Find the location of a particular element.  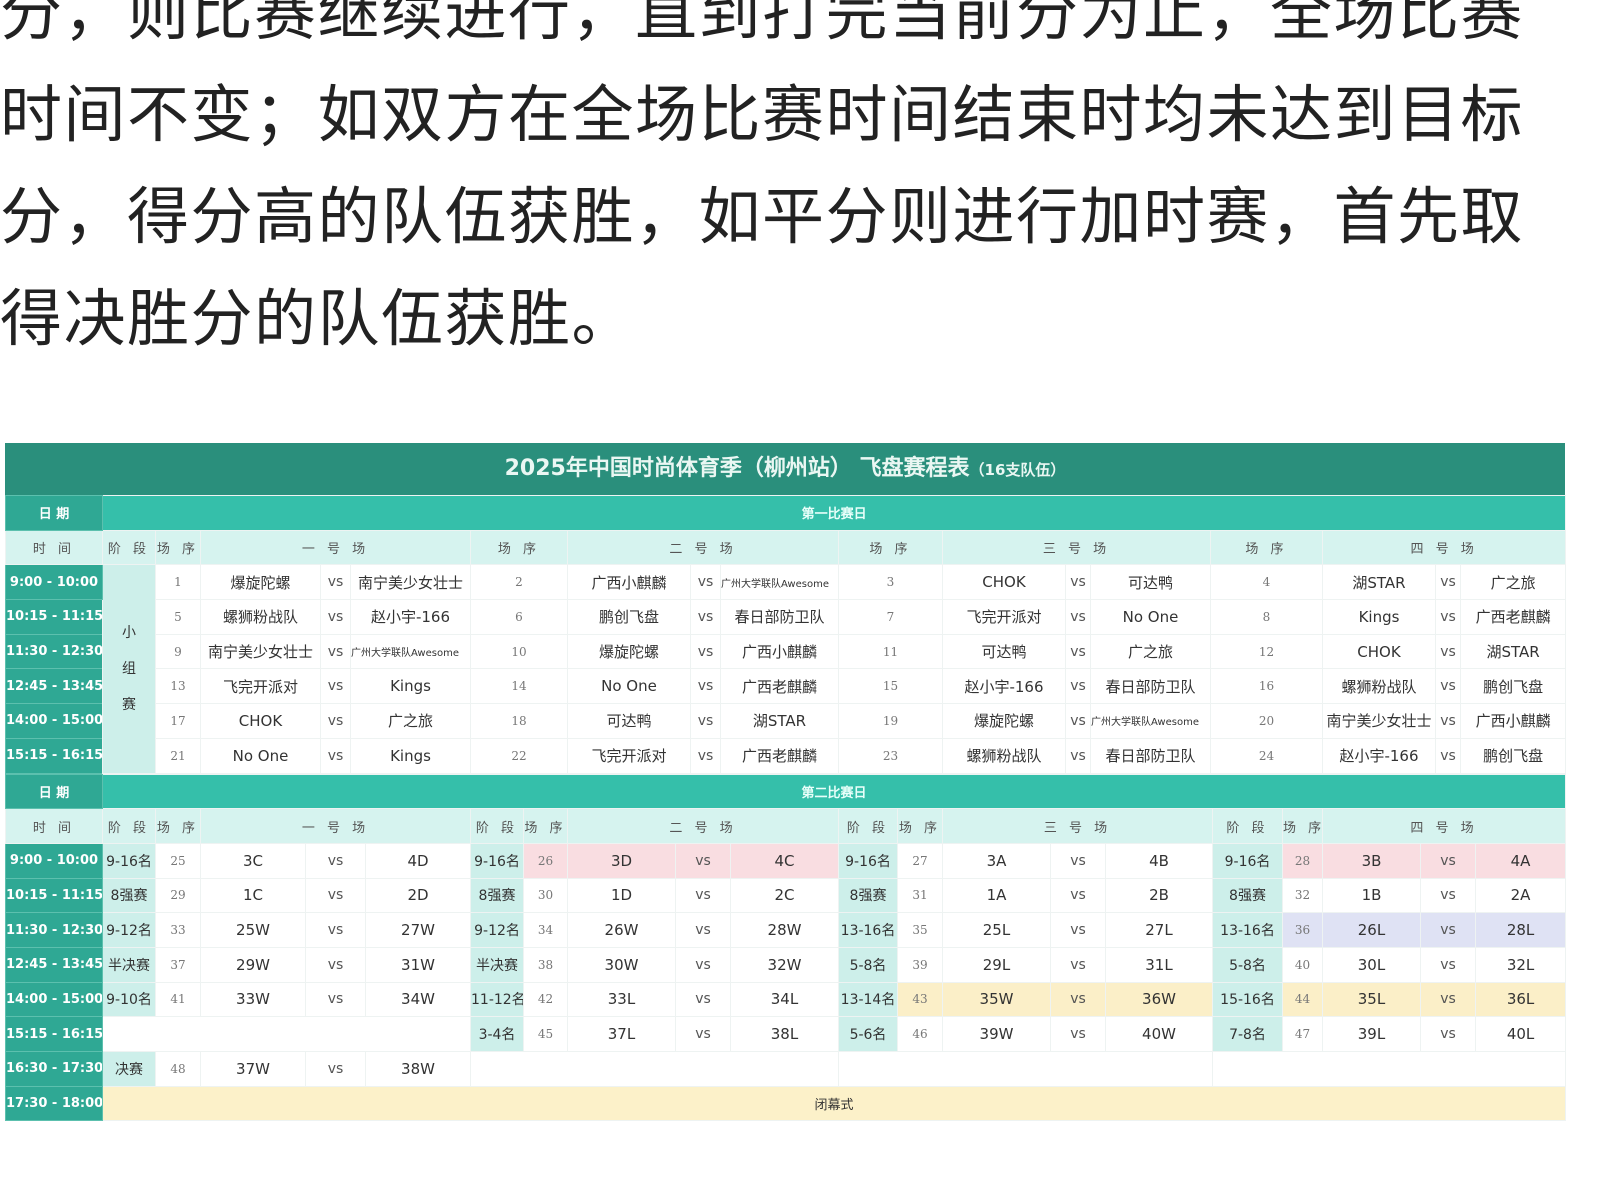

title-note: （16支队伍） is located at coordinates (1017, 470).